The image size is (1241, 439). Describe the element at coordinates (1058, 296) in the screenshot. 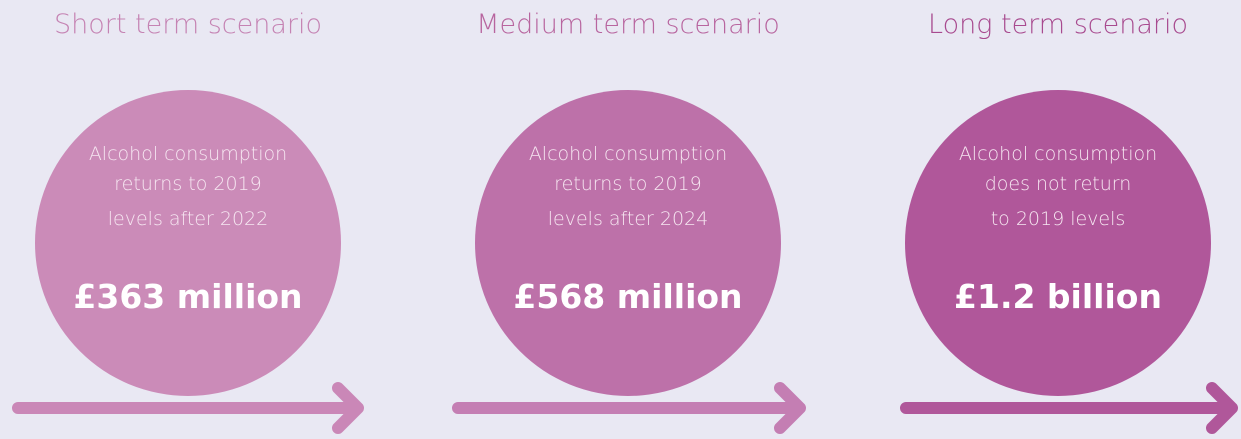

I see `scenario-amount: £1.2 billion` at that location.